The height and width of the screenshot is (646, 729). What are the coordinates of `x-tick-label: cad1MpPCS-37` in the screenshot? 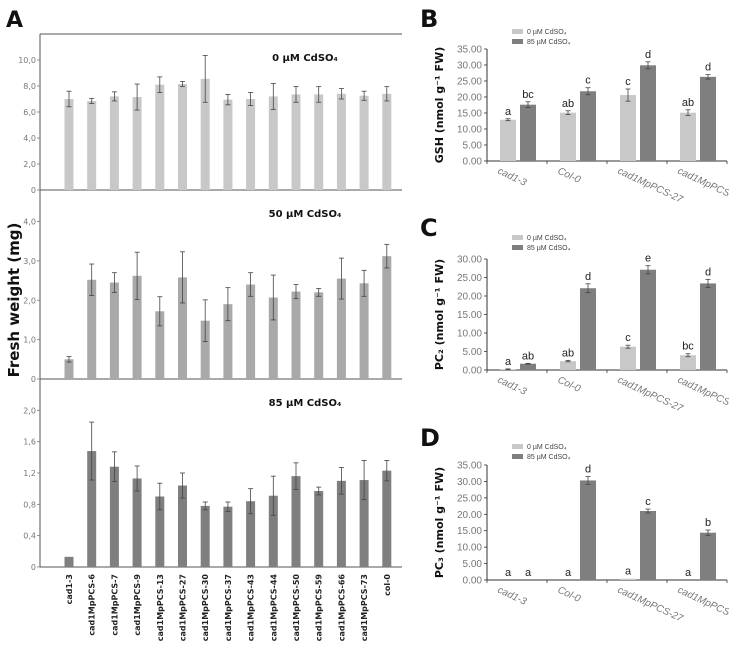 It's located at (228, 607).